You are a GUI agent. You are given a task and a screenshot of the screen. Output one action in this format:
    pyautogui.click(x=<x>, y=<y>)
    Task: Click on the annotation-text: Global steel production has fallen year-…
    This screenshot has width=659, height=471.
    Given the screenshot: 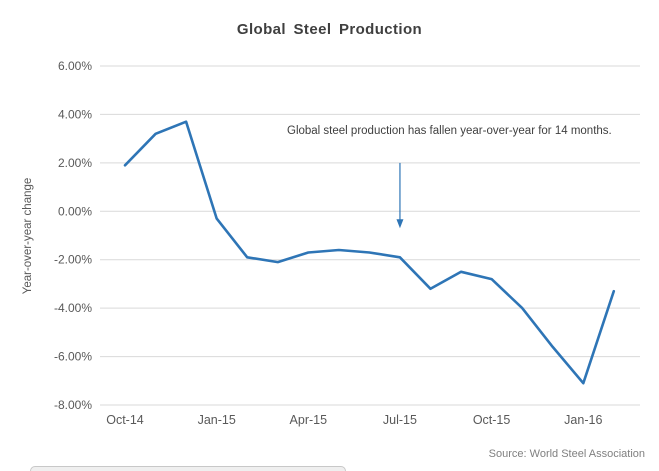 What is the action you would take?
    pyautogui.click(x=449, y=131)
    